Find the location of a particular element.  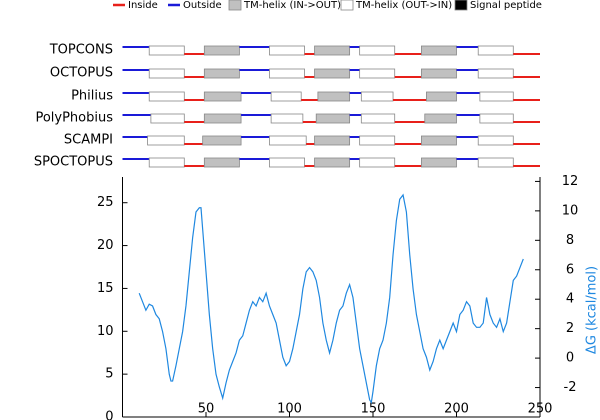

legend-label: Inside is located at coordinates (143, 5).